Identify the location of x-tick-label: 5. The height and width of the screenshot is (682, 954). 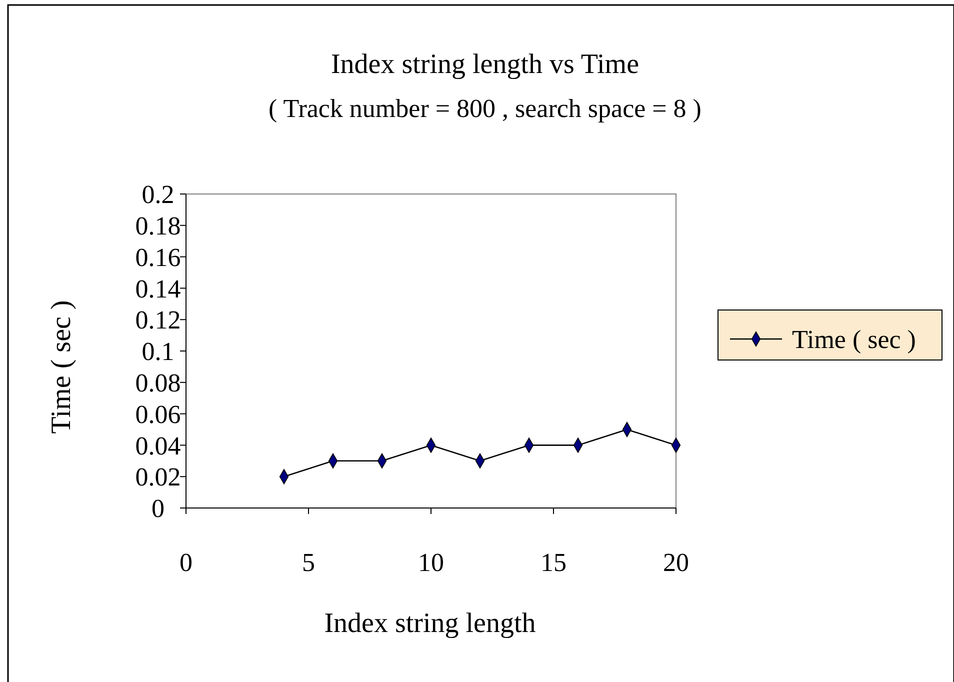
(308, 562).